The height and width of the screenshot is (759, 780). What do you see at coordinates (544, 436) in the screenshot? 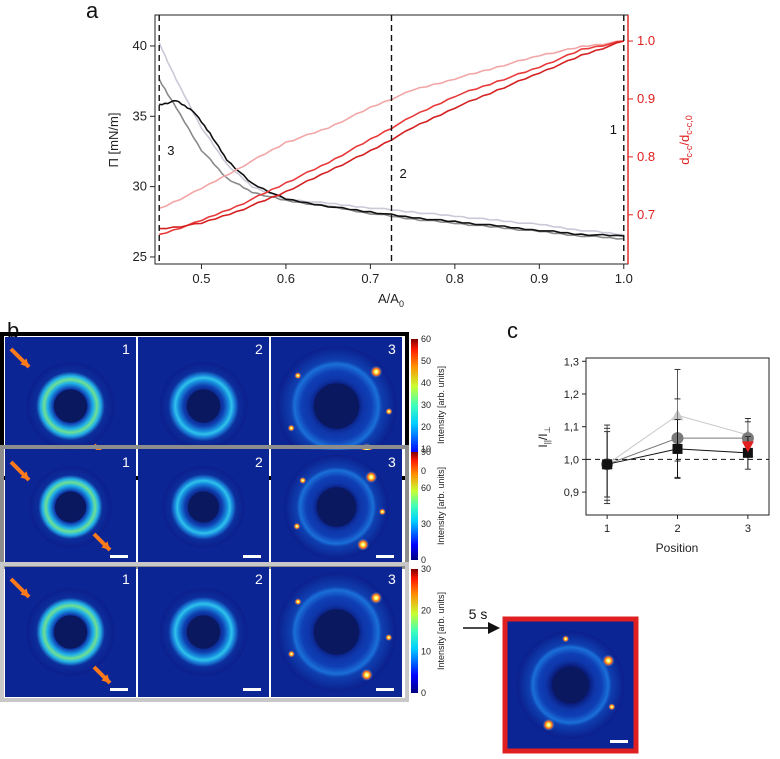
I see `chart-c-ylabel: I||/I⊥` at bounding box center [544, 436].